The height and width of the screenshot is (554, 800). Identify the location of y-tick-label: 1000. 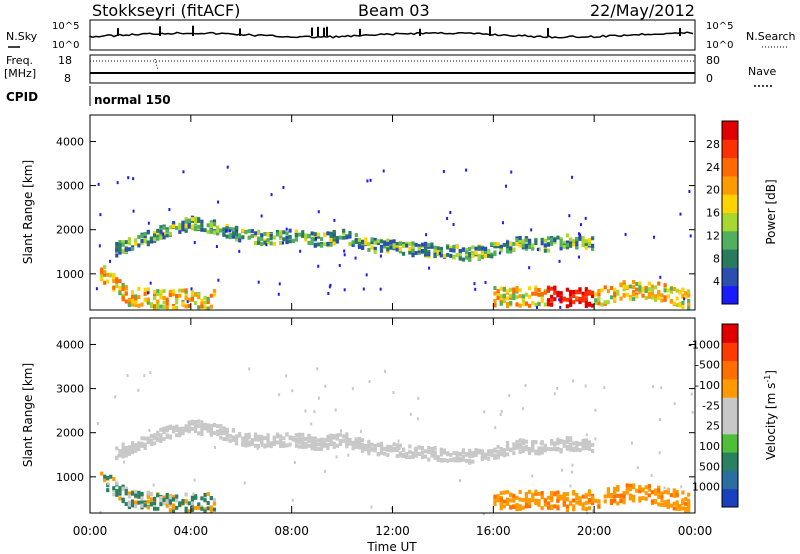
(70, 477).